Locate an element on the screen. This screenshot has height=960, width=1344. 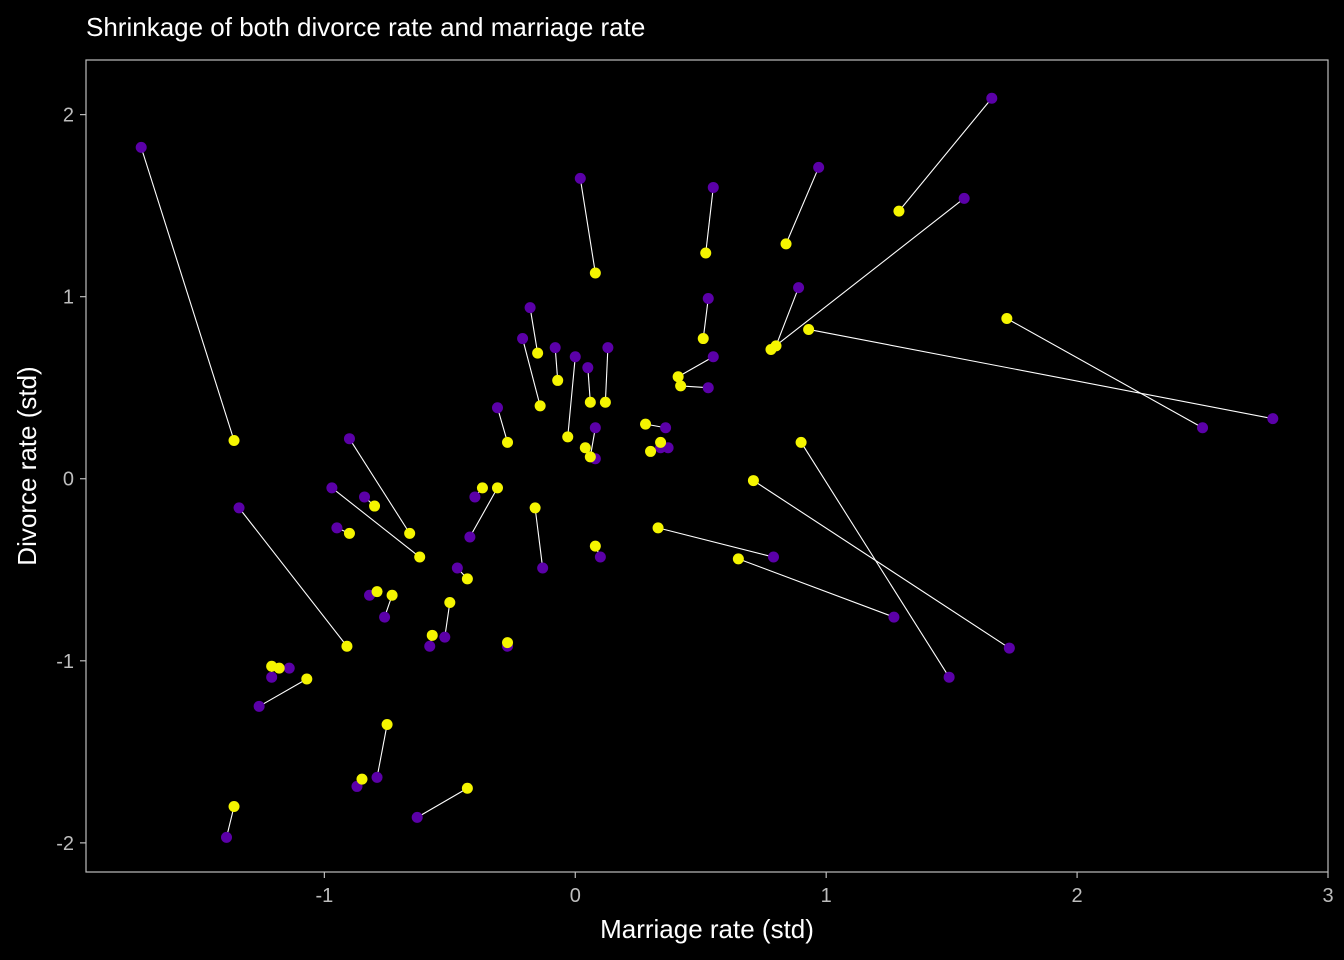
y-tick-label: -1 is located at coordinates (65, 662).